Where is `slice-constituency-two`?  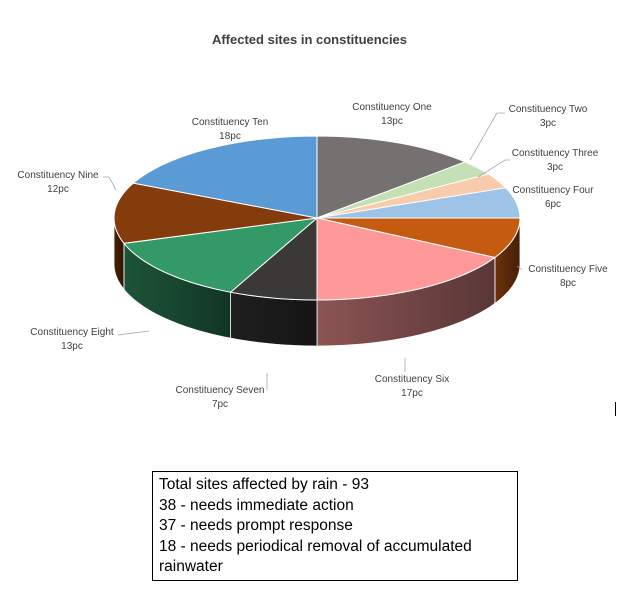
slice-constituency-two is located at coordinates (403, 190).